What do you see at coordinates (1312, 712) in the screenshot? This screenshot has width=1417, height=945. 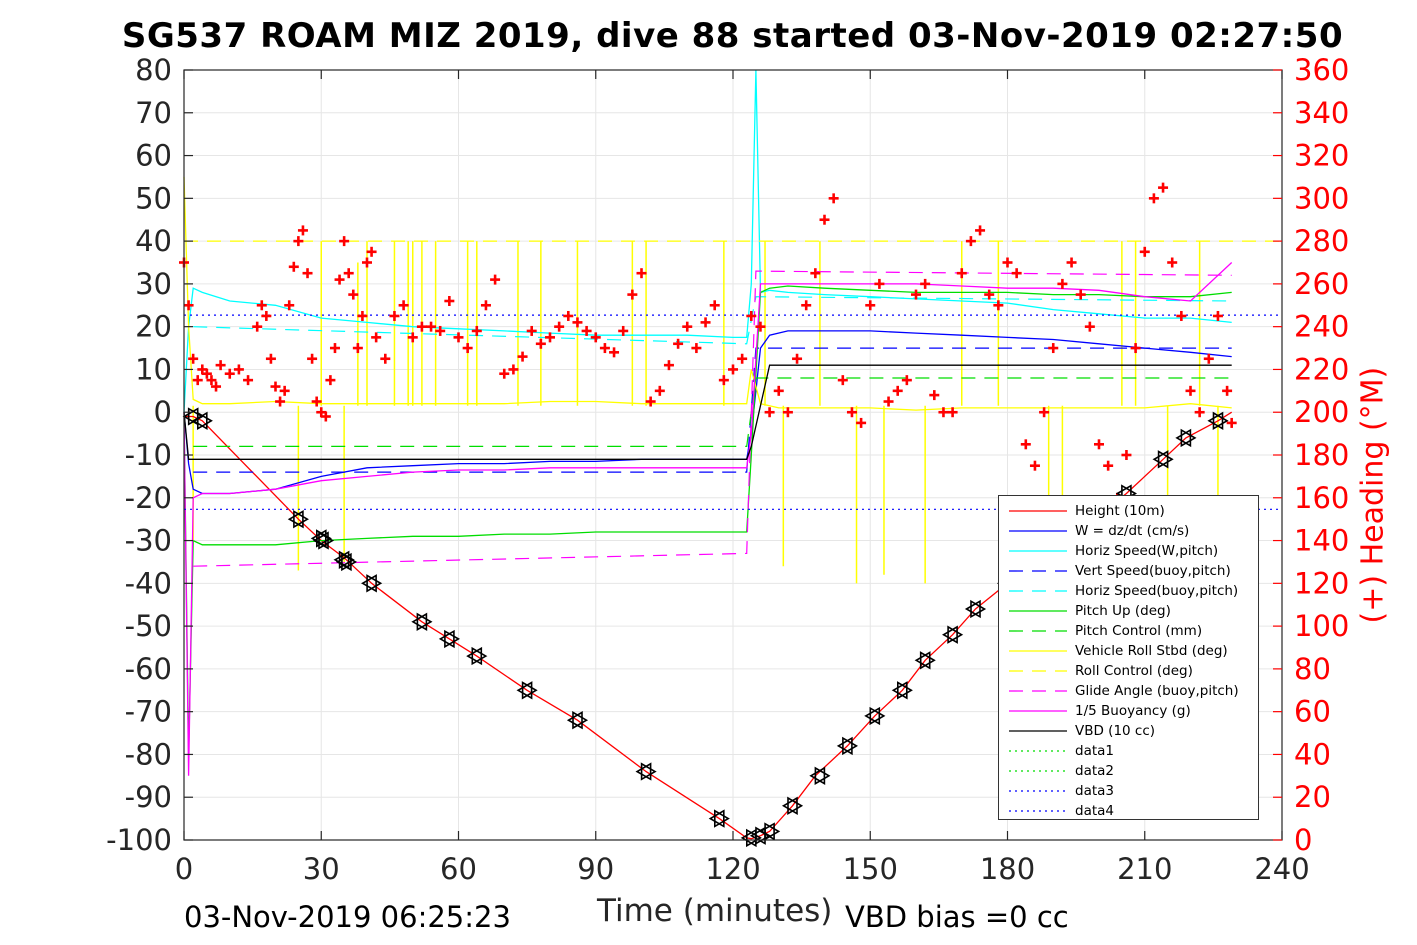 I see `y2-tick-label: 60` at bounding box center [1312, 712].